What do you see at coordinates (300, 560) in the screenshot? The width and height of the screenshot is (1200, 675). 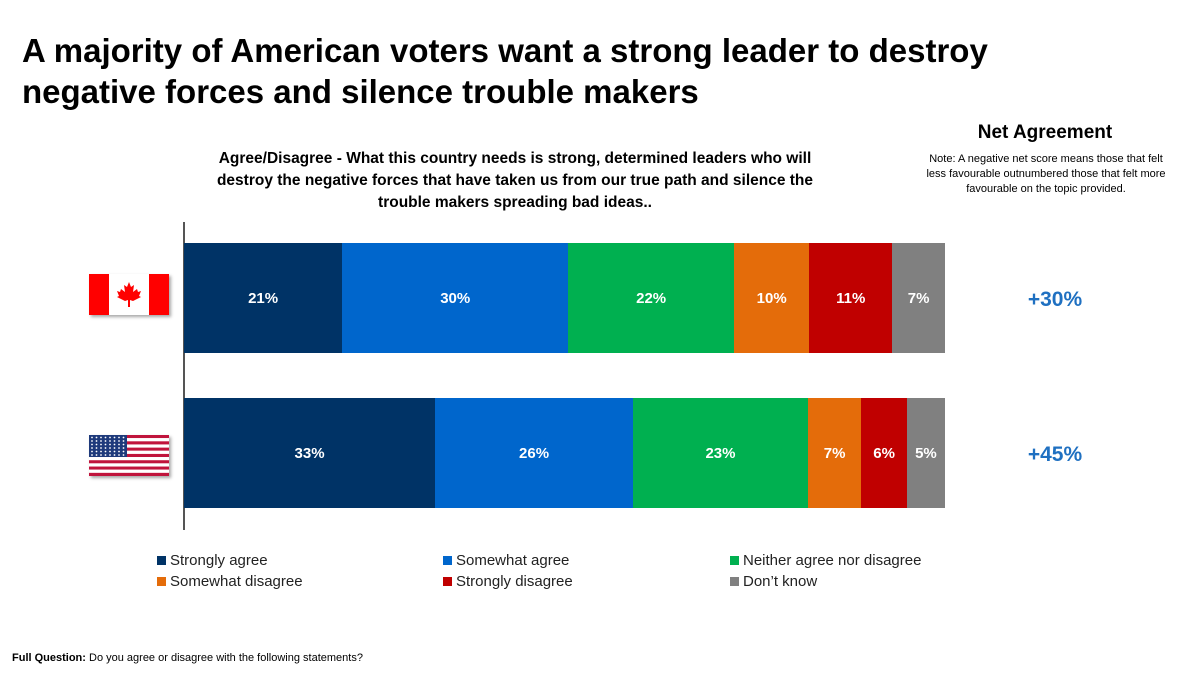 I see `legend-item: Strongly agree` at bounding box center [300, 560].